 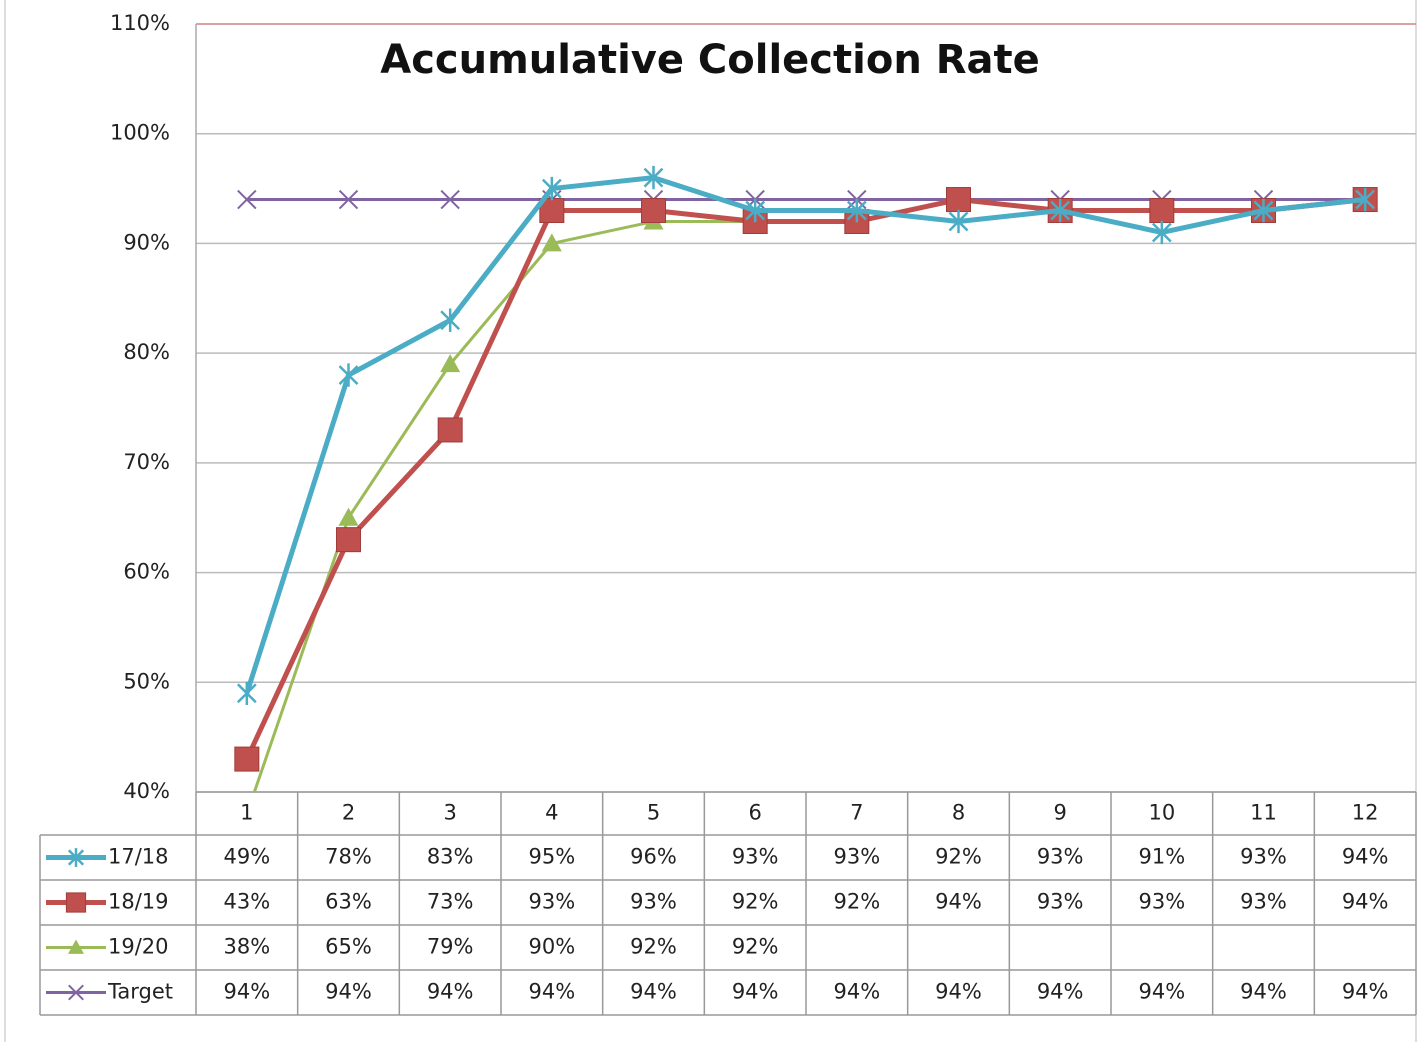 I want to click on x-tick-label: 3, so click(x=449, y=813).